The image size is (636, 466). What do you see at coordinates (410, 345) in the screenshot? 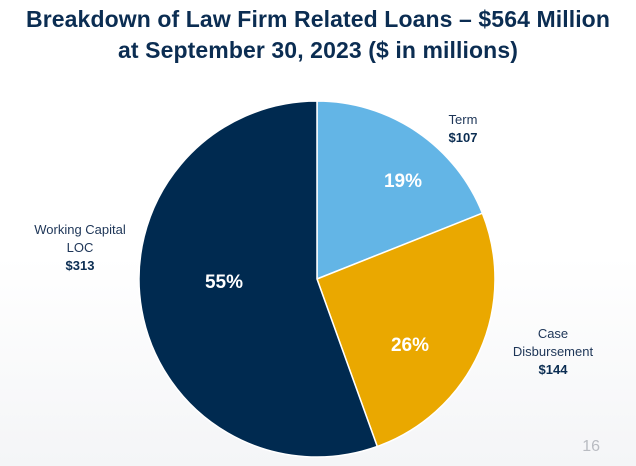
I see `percent-label-case-disbursement: 26%` at bounding box center [410, 345].